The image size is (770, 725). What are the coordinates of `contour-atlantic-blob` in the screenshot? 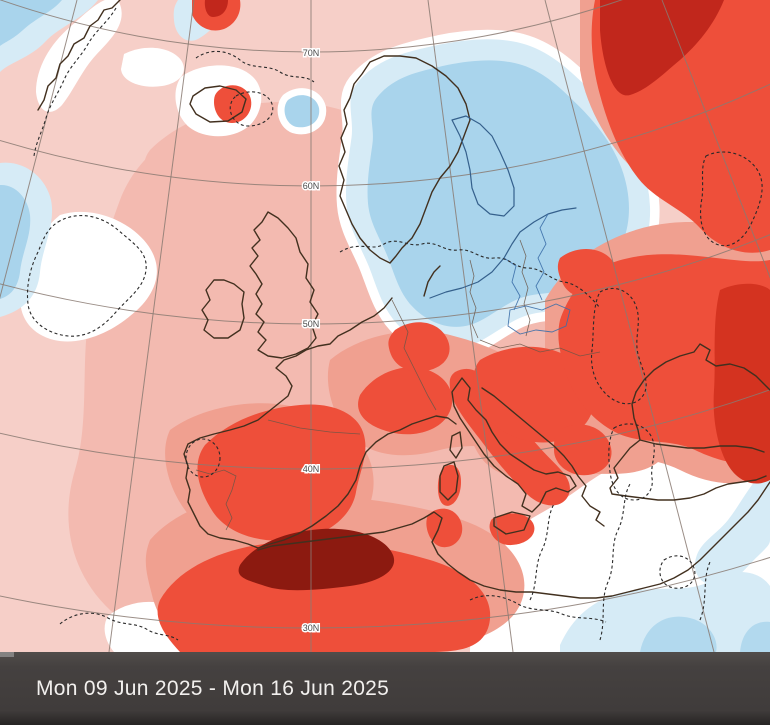 It's located at (86, 276).